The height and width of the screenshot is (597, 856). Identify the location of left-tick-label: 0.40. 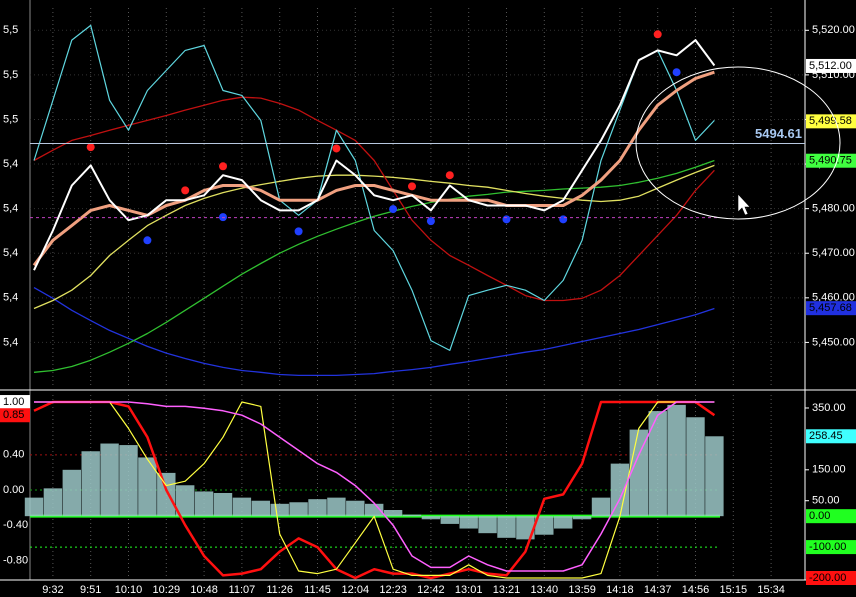
(13, 455).